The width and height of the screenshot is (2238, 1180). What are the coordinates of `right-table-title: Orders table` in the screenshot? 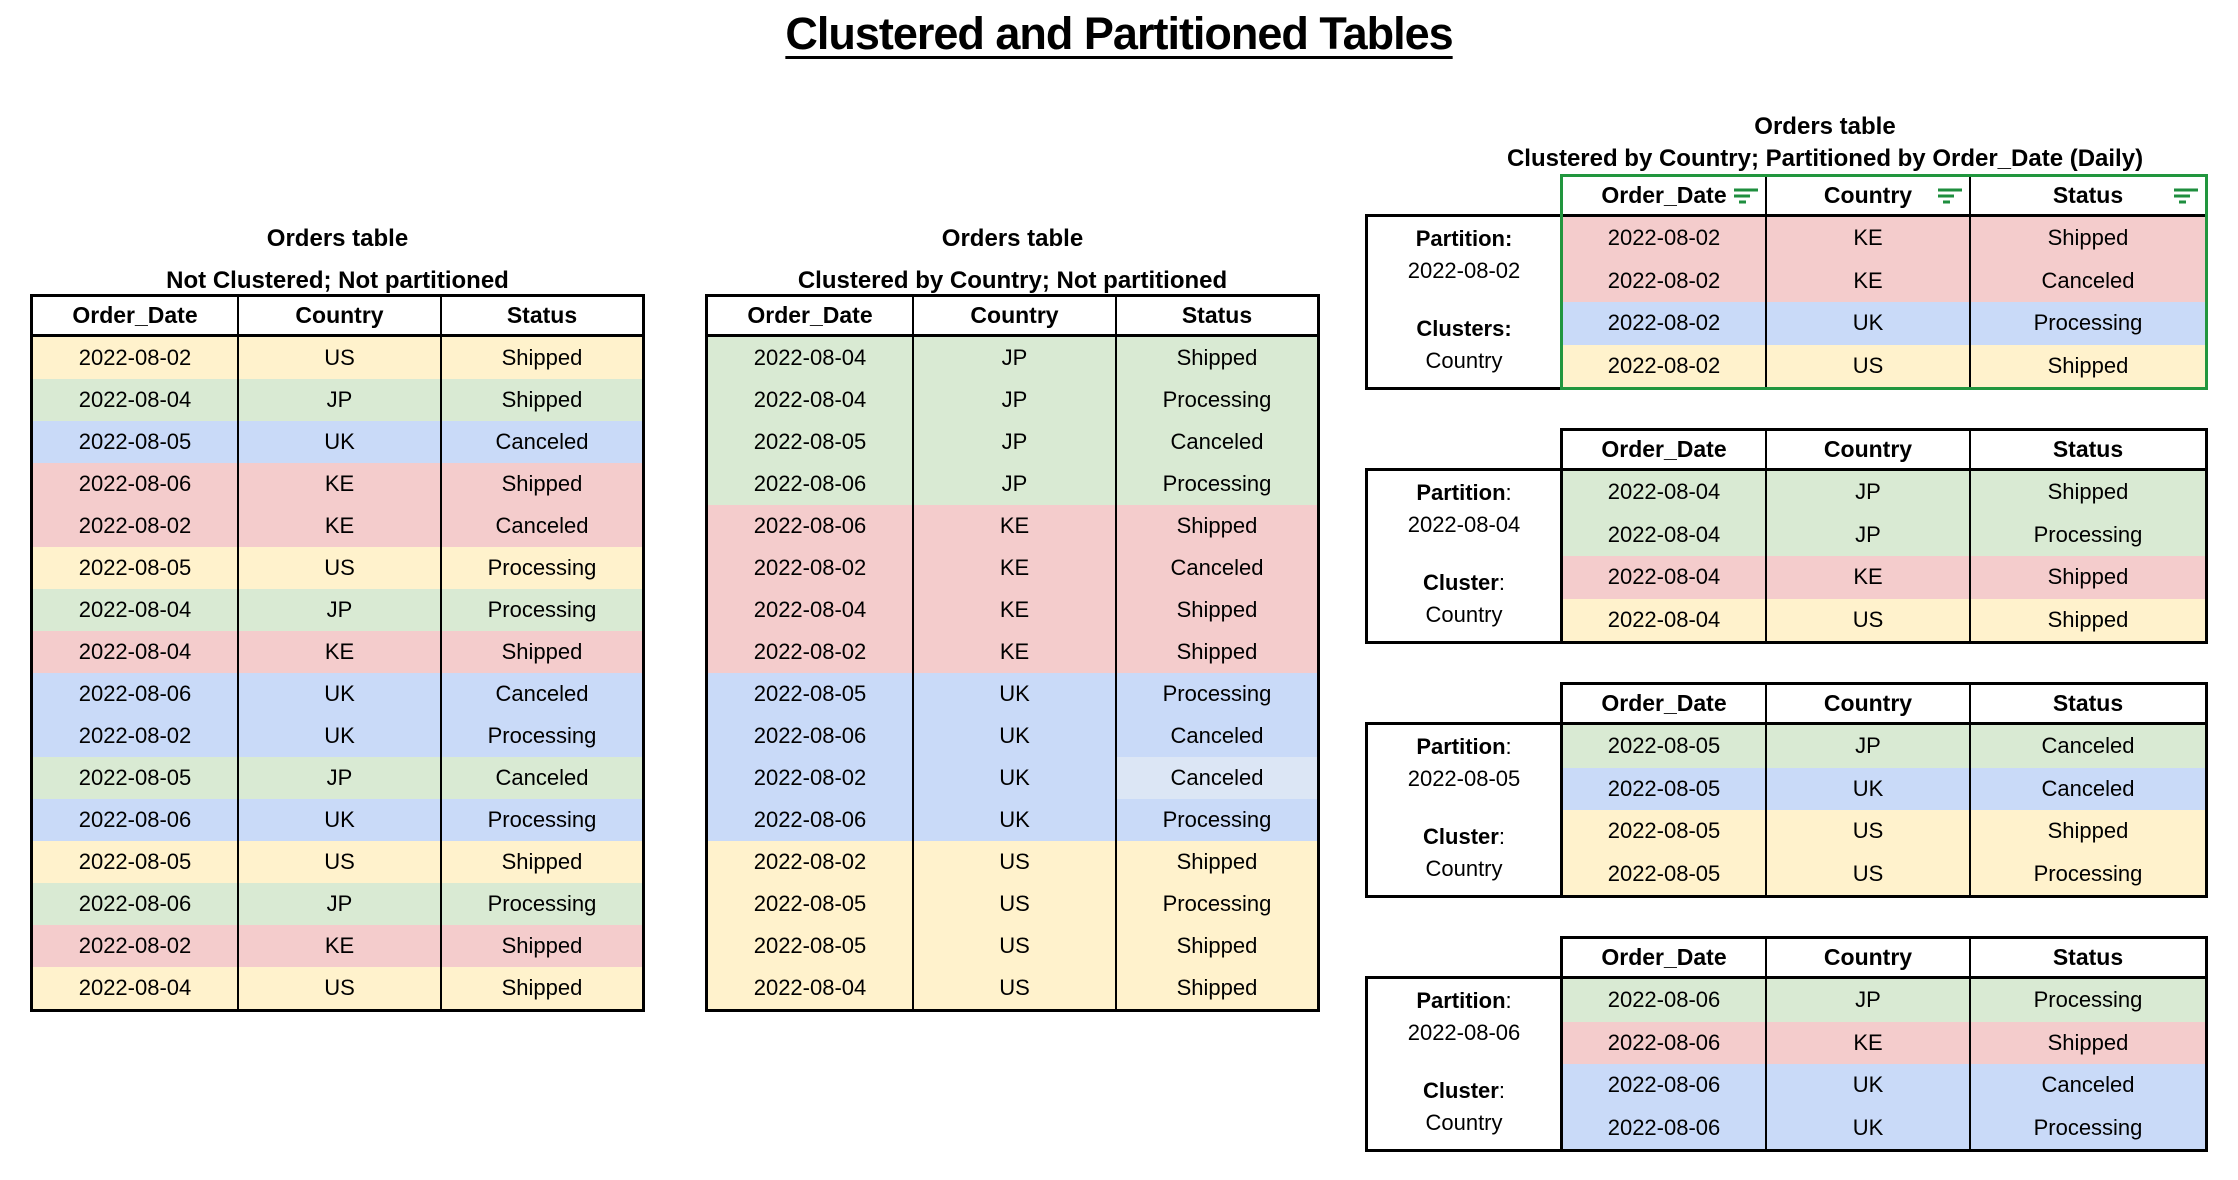 It's located at (1825, 126).